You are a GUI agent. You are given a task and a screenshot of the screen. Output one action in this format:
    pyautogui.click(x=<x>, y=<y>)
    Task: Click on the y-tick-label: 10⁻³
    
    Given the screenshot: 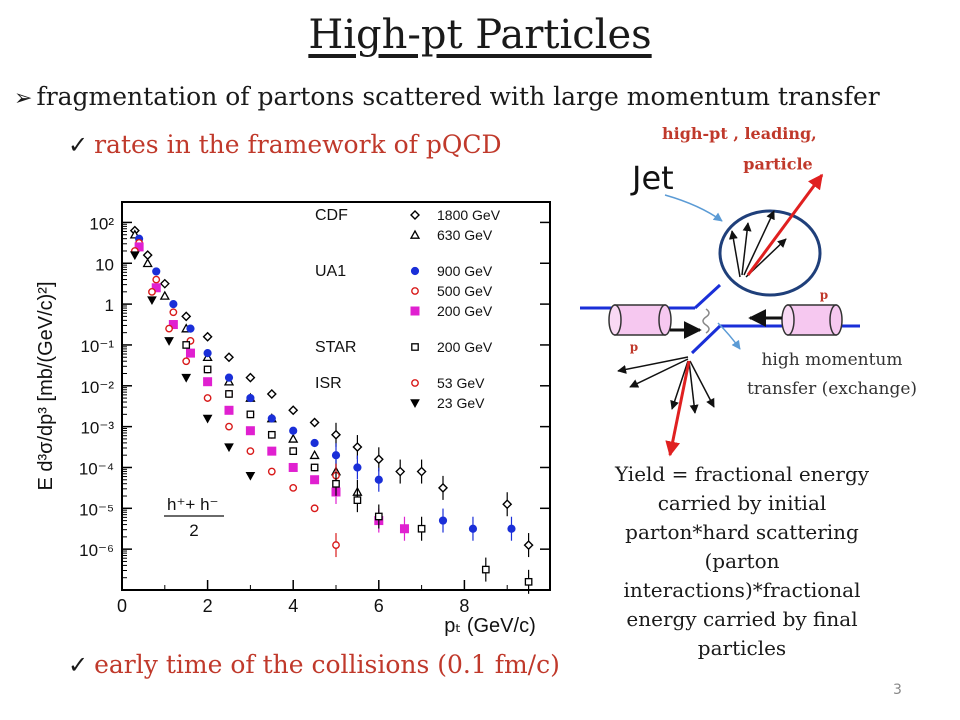 What is the action you would take?
    pyautogui.click(x=97, y=428)
    